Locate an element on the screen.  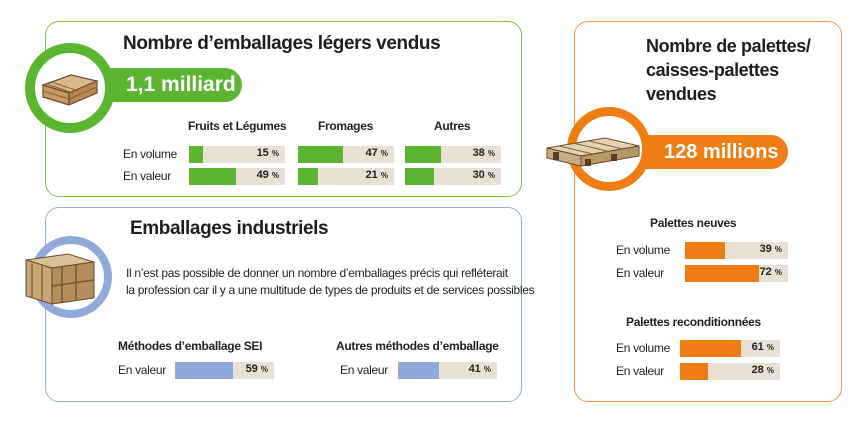
crate-icon is located at coordinates (70, 90).